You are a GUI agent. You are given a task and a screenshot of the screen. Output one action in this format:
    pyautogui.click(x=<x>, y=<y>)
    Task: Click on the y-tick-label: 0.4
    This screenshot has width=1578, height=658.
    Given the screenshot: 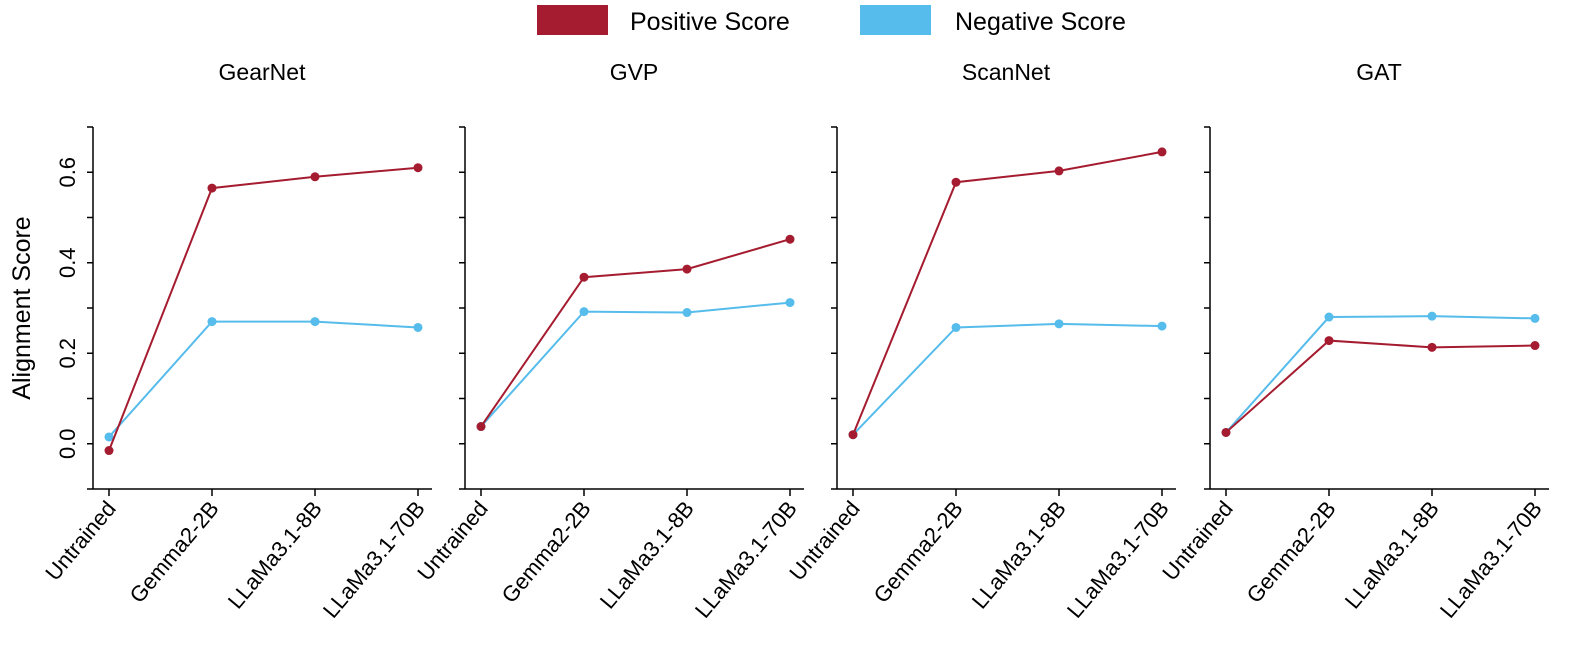 What is the action you would take?
    pyautogui.click(x=67, y=262)
    